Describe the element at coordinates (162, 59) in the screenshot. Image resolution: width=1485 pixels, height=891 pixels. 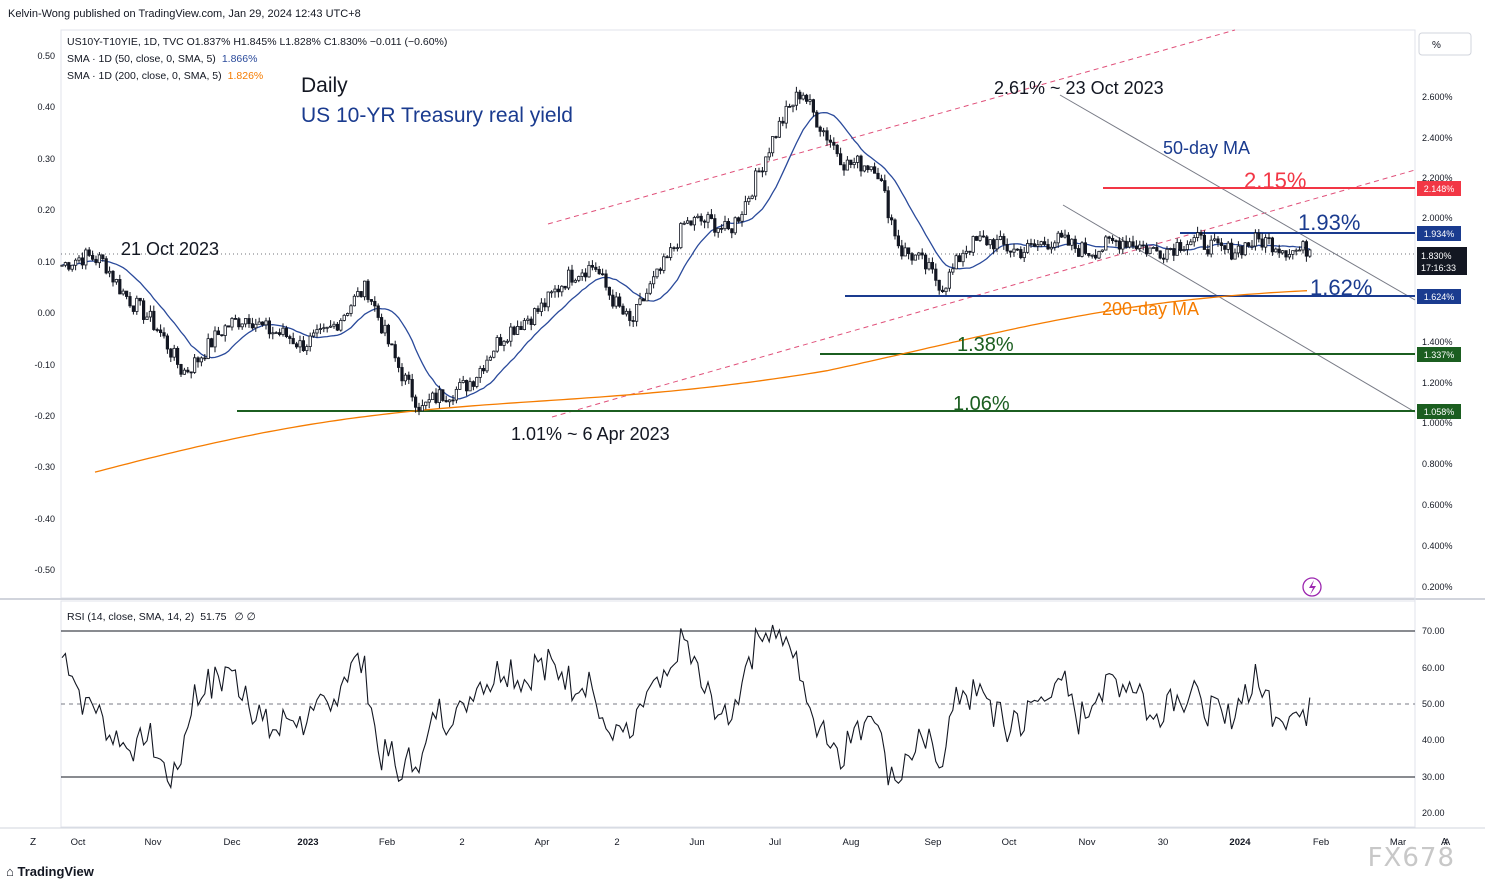
I see `sma50-legend: SMA · 1D (50, close, 0, SMA, 5) 1.866%` at that location.